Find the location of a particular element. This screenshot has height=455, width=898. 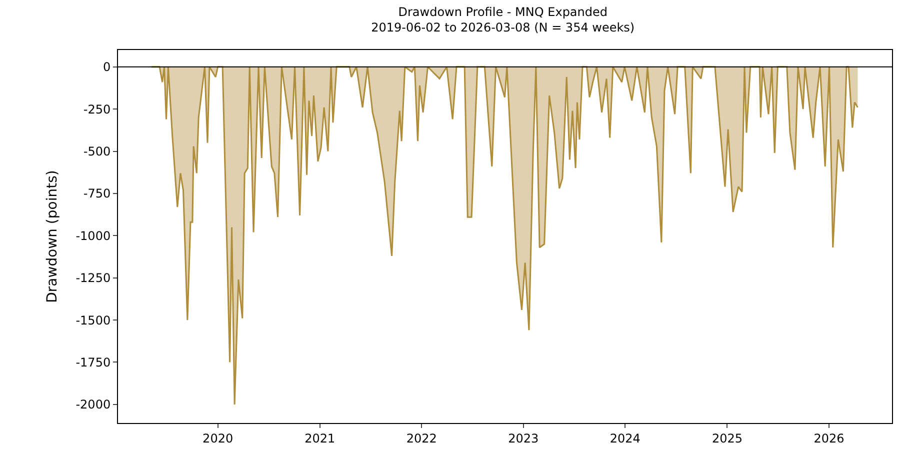

x-tick-label: 2025 is located at coordinates (727, 438).